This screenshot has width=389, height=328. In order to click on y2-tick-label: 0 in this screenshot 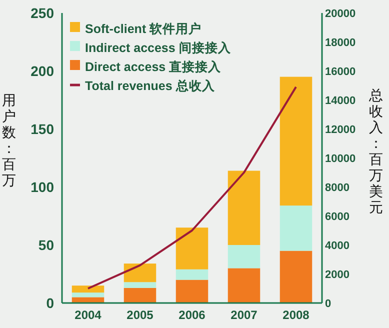, I will do `click(328, 304)`.